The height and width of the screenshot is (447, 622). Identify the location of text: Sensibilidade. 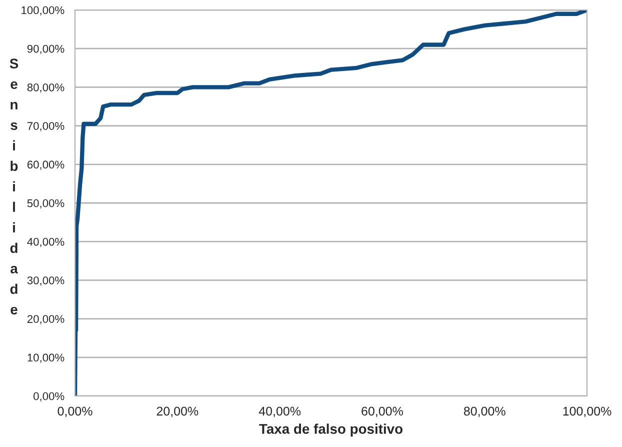
(14, 186).